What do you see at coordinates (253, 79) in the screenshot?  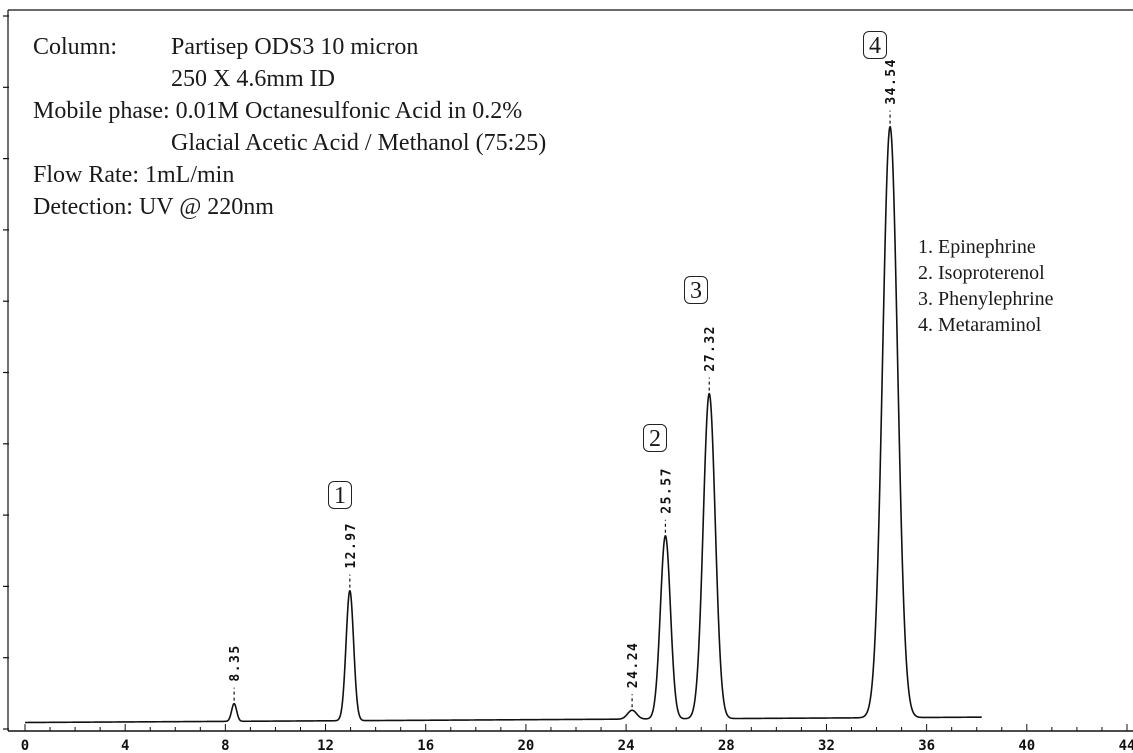 I see `column-line2: 250 X 4.6mm ID` at bounding box center [253, 79].